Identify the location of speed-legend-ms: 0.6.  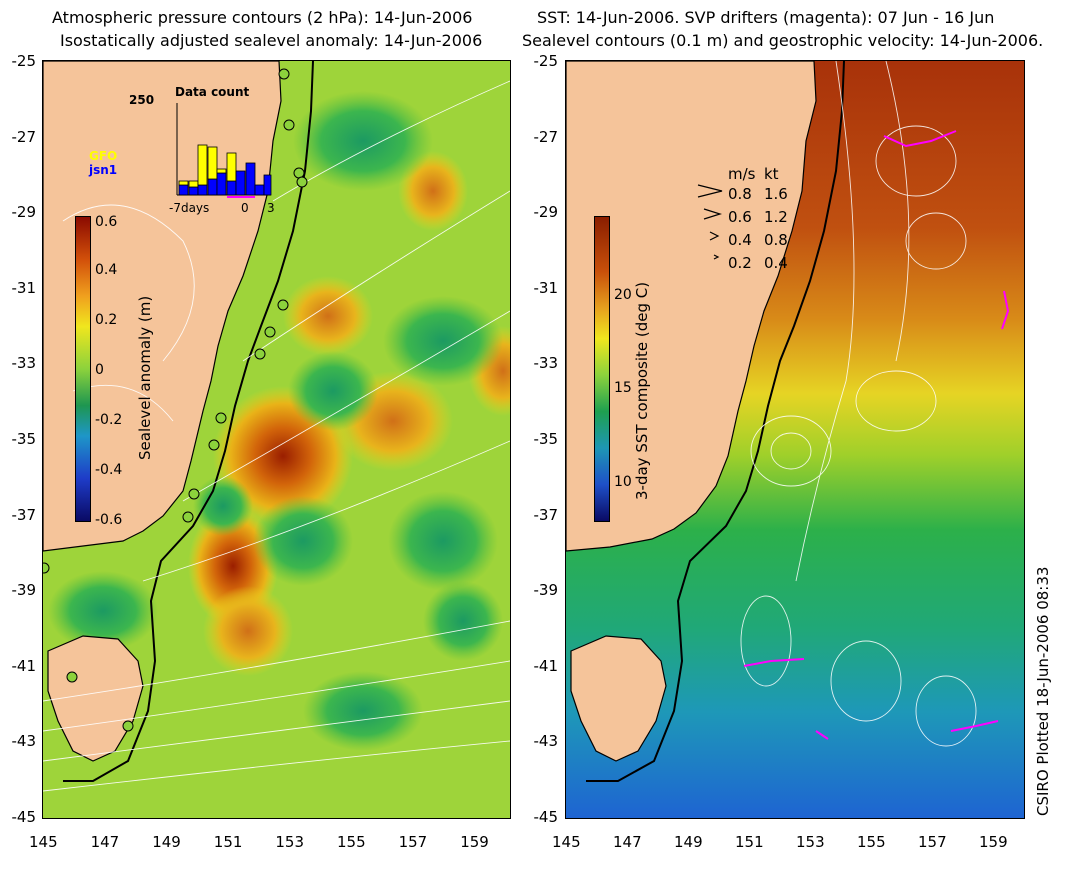
(740, 217).